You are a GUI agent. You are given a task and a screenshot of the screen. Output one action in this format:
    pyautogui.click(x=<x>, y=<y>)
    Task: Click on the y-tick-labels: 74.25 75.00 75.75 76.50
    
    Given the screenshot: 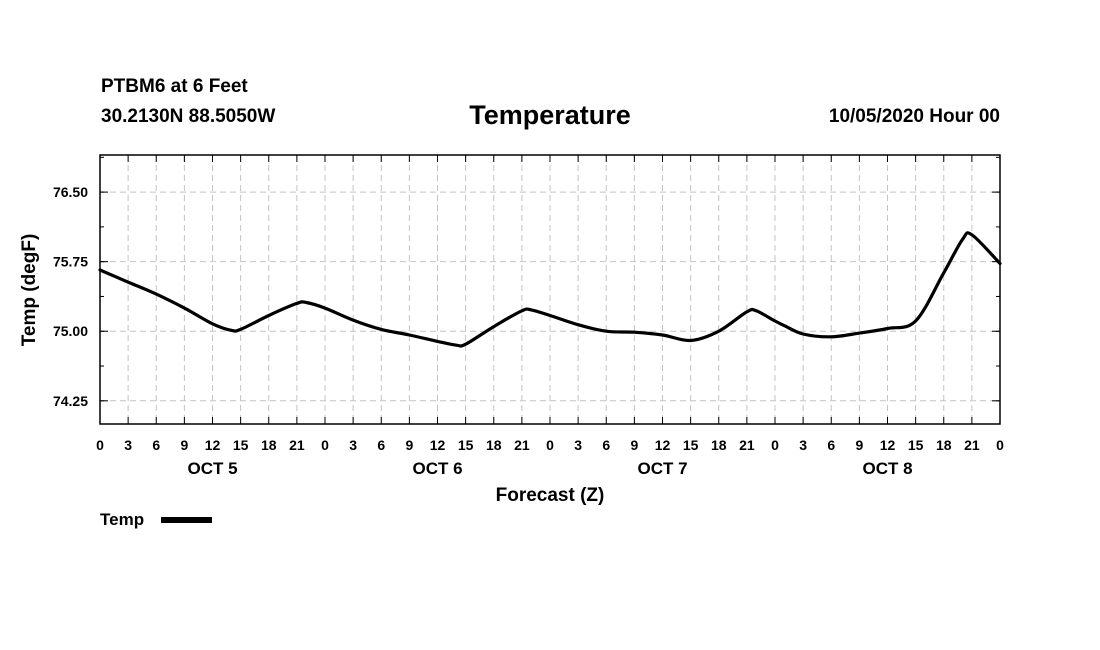 What is the action you would take?
    pyautogui.click(x=70, y=296)
    